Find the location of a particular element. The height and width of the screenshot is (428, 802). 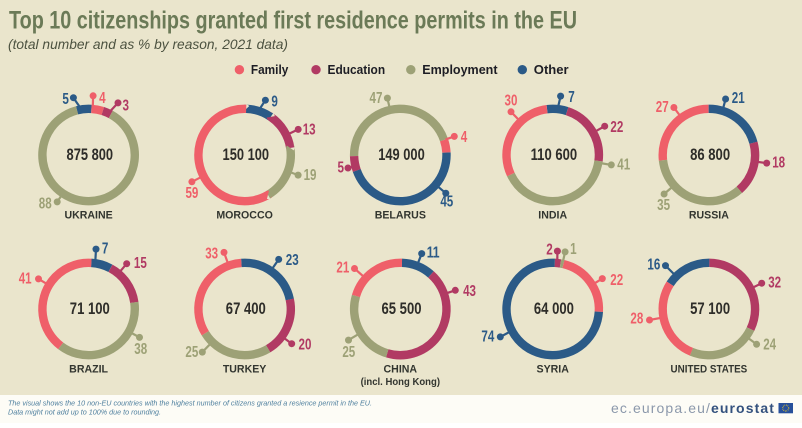

svg-text: 110 600 is located at coordinates (554, 155).